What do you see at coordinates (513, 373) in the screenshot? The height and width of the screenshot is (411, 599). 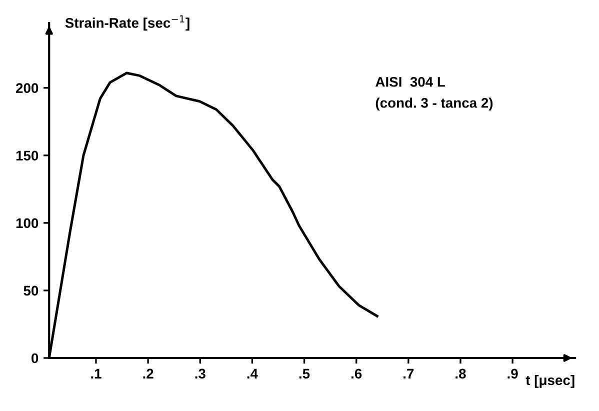 I see `x-tick-label: .9` at bounding box center [513, 373].